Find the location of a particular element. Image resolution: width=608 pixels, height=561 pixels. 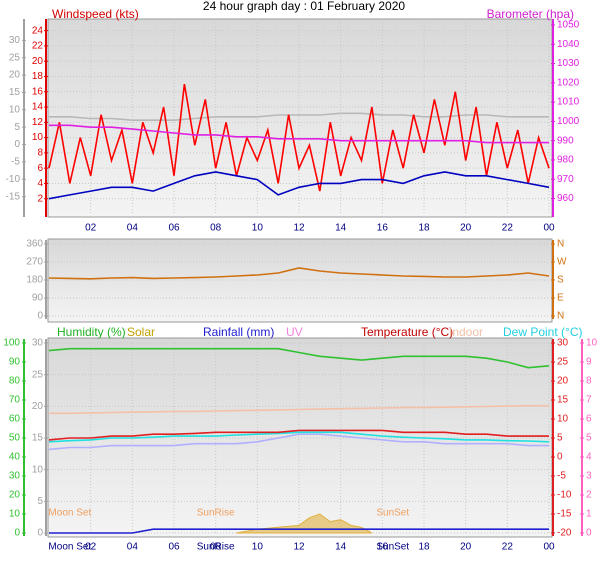

annotation-axis: SunRise is located at coordinates (216, 547).